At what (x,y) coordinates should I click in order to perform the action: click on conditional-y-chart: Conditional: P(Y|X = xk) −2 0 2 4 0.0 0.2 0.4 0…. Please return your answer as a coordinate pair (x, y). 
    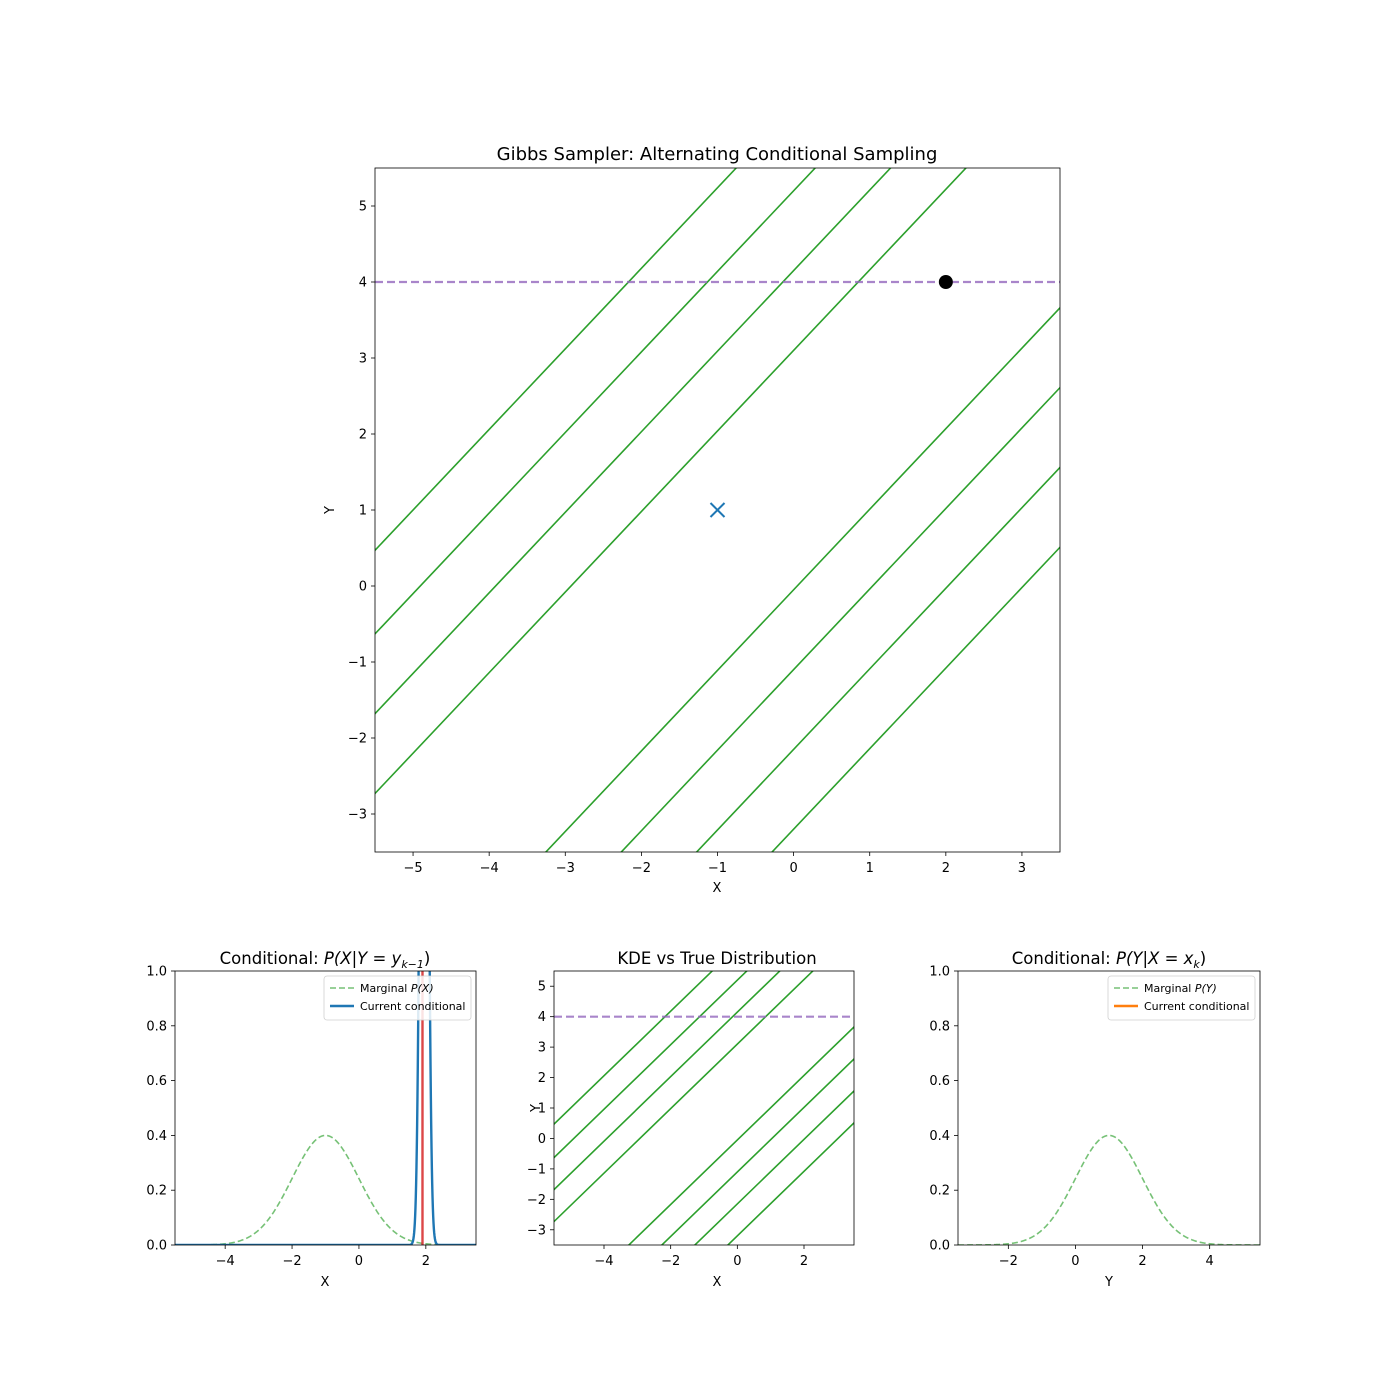
    Looking at the image, I should click on (1095, 1119).